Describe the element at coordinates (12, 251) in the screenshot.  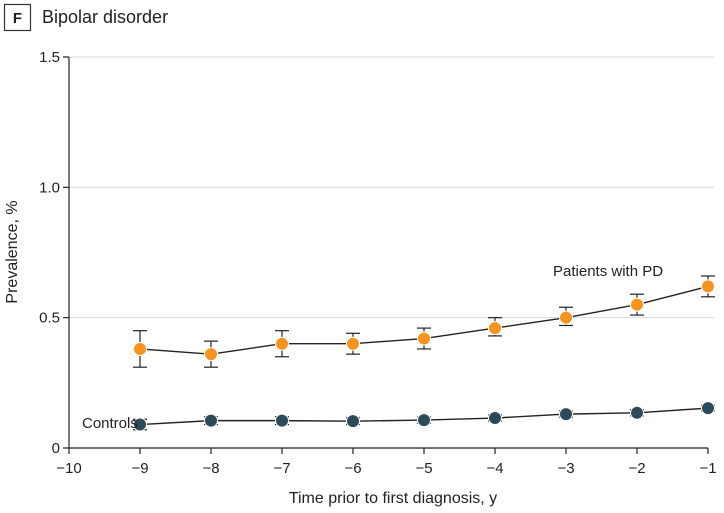
I see `y-axis-title: Prevalence, %` at that location.